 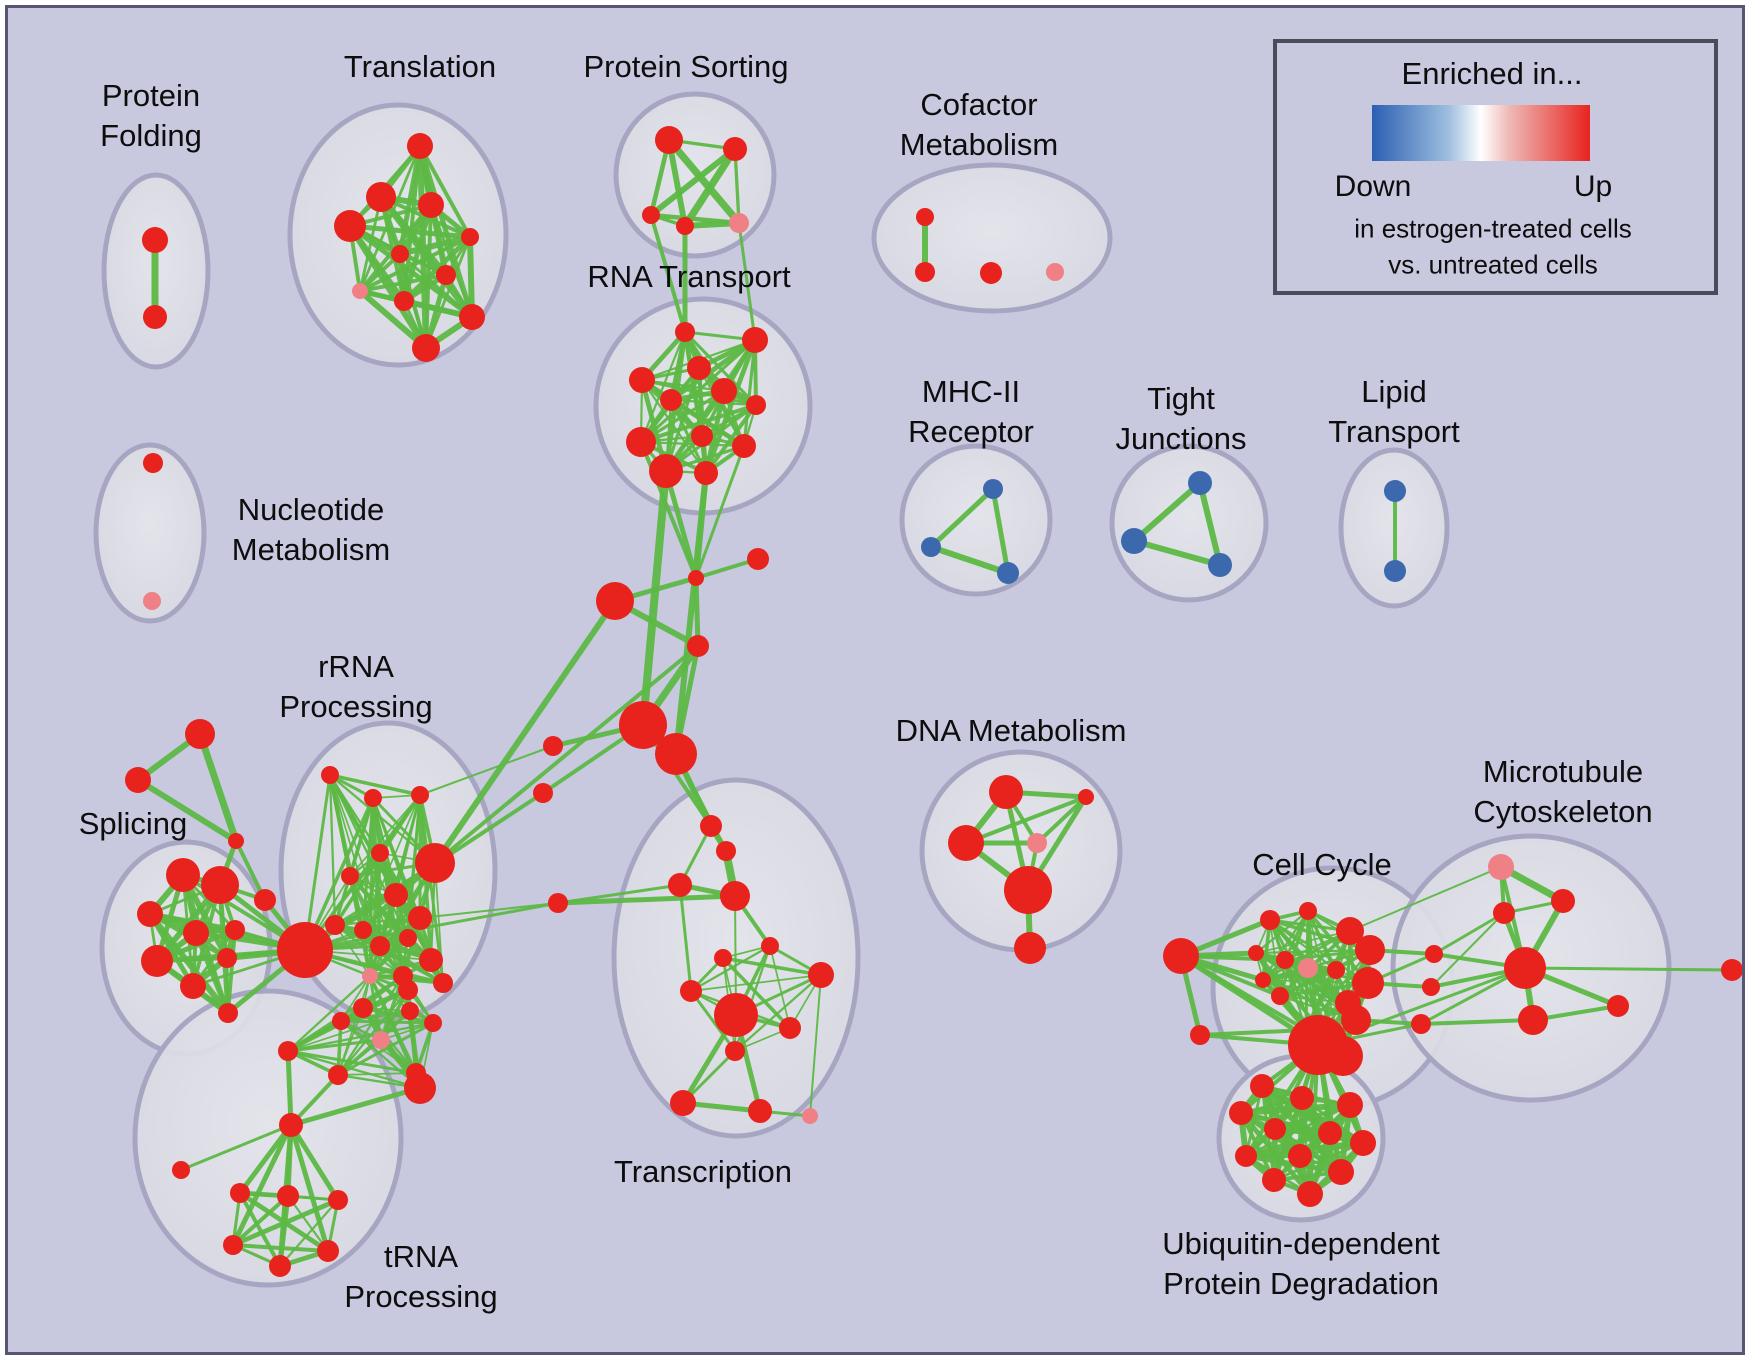 What do you see at coordinates (641, 442) in the screenshot?
I see `node-rt9` at bounding box center [641, 442].